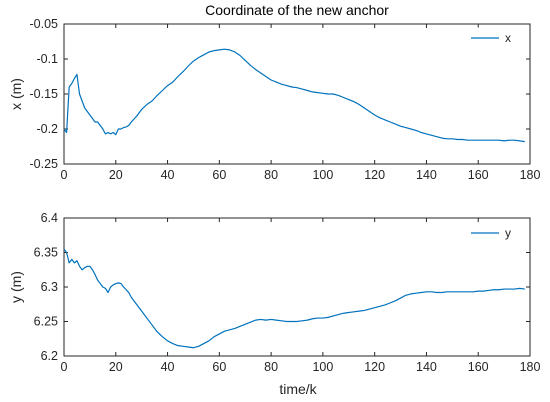 The height and width of the screenshot is (402, 550). I want to click on legend: y, so click(495, 232).